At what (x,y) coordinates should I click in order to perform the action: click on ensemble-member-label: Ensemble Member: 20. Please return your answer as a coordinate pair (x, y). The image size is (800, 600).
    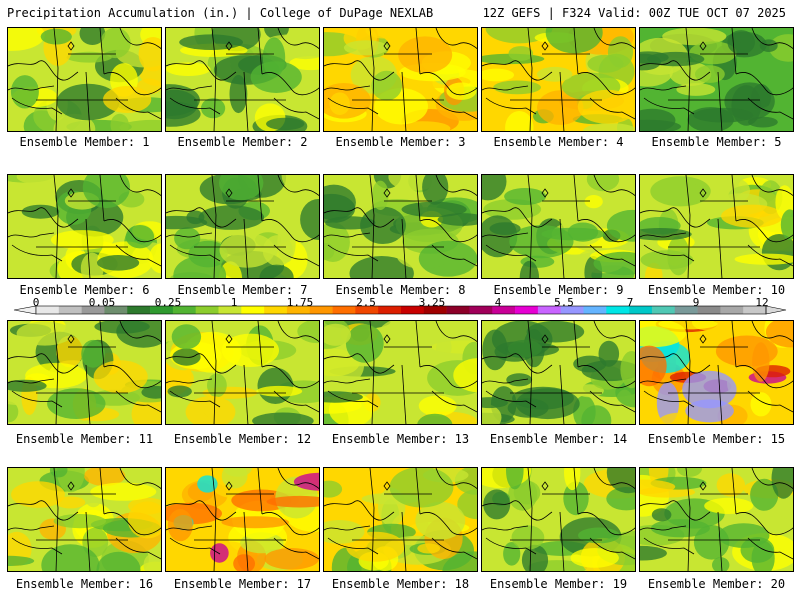
    Looking at the image, I should click on (716, 584).